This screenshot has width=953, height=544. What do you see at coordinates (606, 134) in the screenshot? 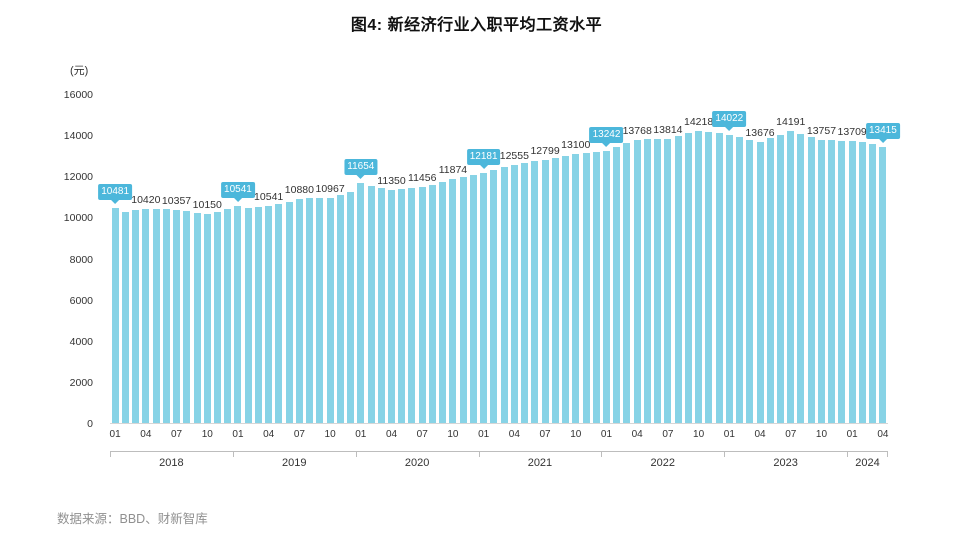
I see `data-label-highlight: 13242` at bounding box center [606, 134].